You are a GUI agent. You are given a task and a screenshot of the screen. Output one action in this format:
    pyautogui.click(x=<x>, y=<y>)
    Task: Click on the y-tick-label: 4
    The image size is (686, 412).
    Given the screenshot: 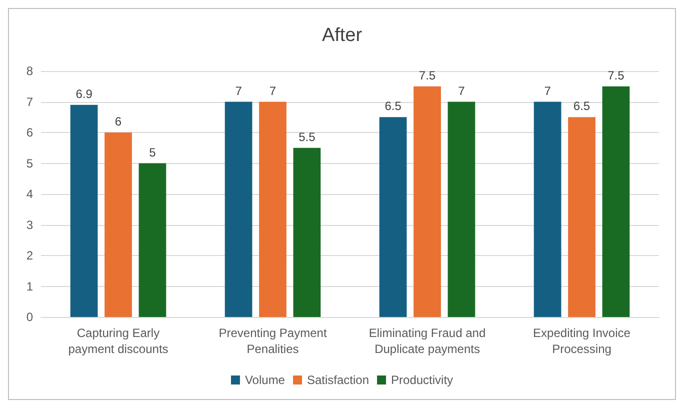 What is the action you would take?
    pyautogui.click(x=30, y=194)
    